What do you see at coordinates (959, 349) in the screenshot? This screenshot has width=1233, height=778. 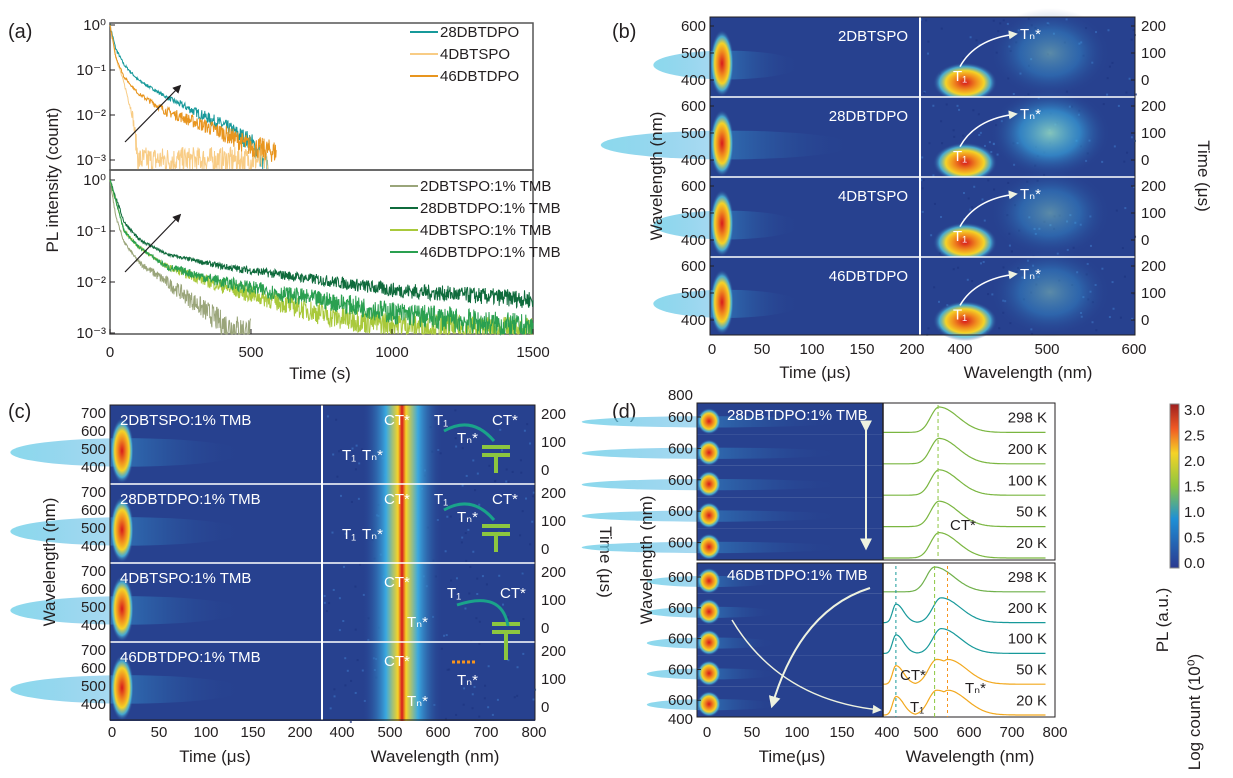 I see `x-tick-label: 400` at bounding box center [959, 349].